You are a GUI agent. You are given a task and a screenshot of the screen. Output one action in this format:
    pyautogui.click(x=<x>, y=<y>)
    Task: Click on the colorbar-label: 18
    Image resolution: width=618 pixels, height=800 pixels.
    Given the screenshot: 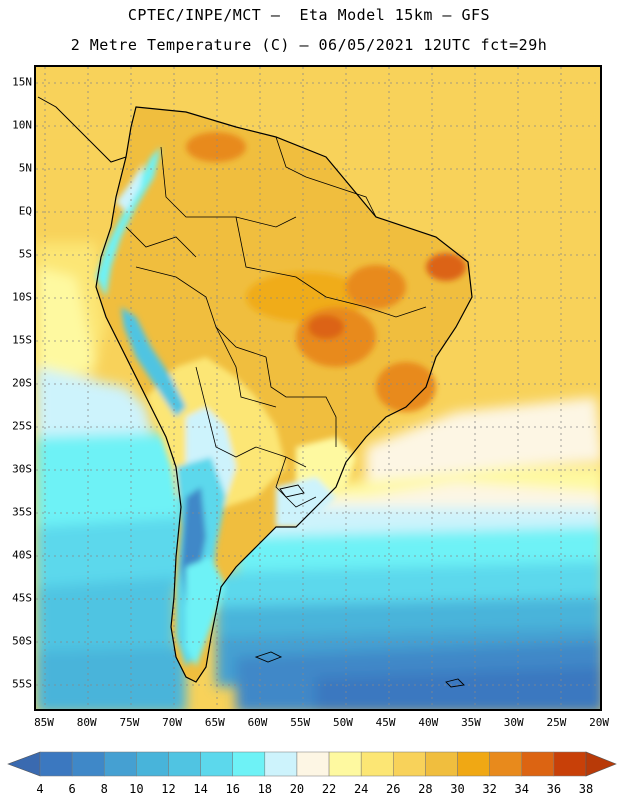 What is the action you would take?
    pyautogui.click(x=265, y=789)
    